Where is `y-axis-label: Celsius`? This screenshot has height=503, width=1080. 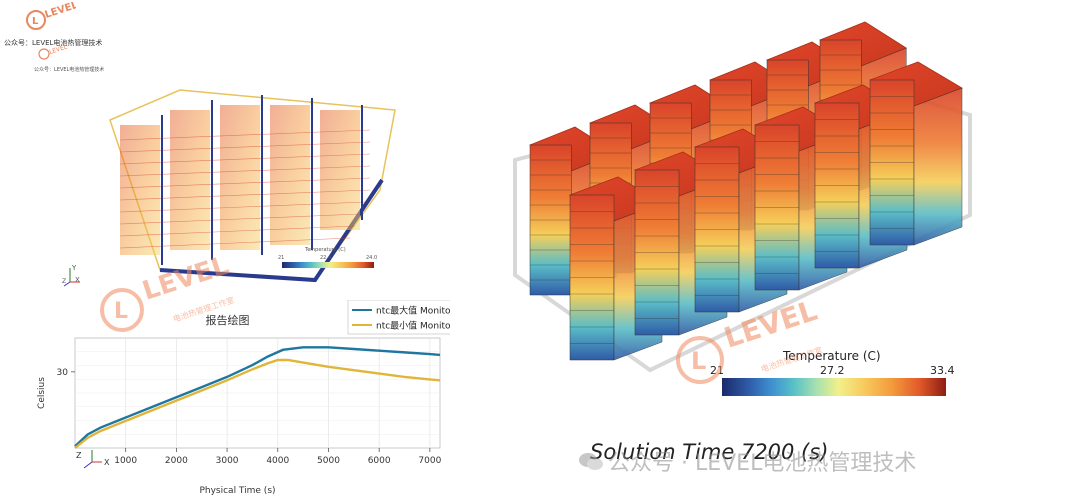
y-axis-label: Celsius is located at coordinates (42, 393).